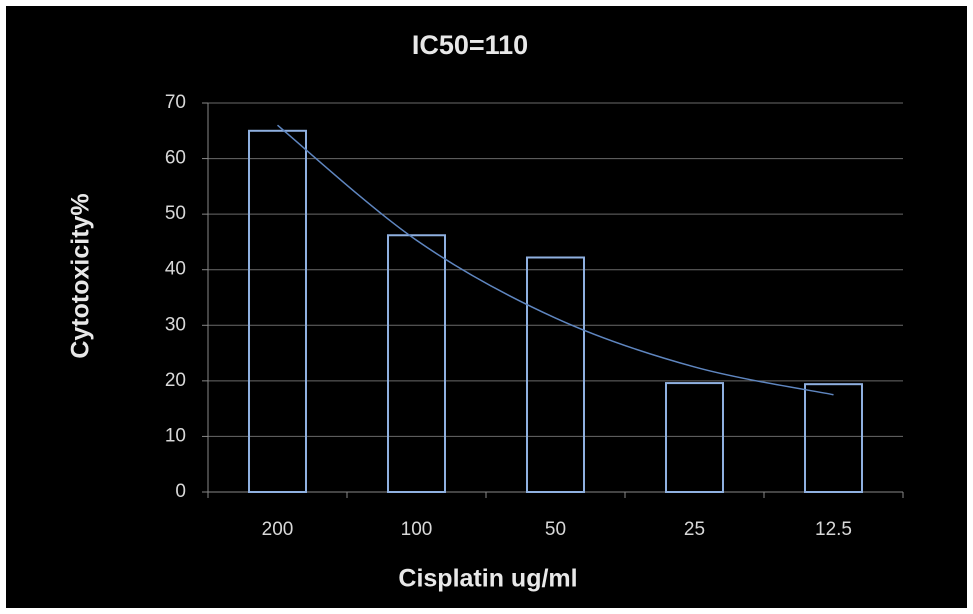 The width and height of the screenshot is (973, 614). What do you see at coordinates (470, 45) in the screenshot?
I see `chart-title: IC50=110` at bounding box center [470, 45].